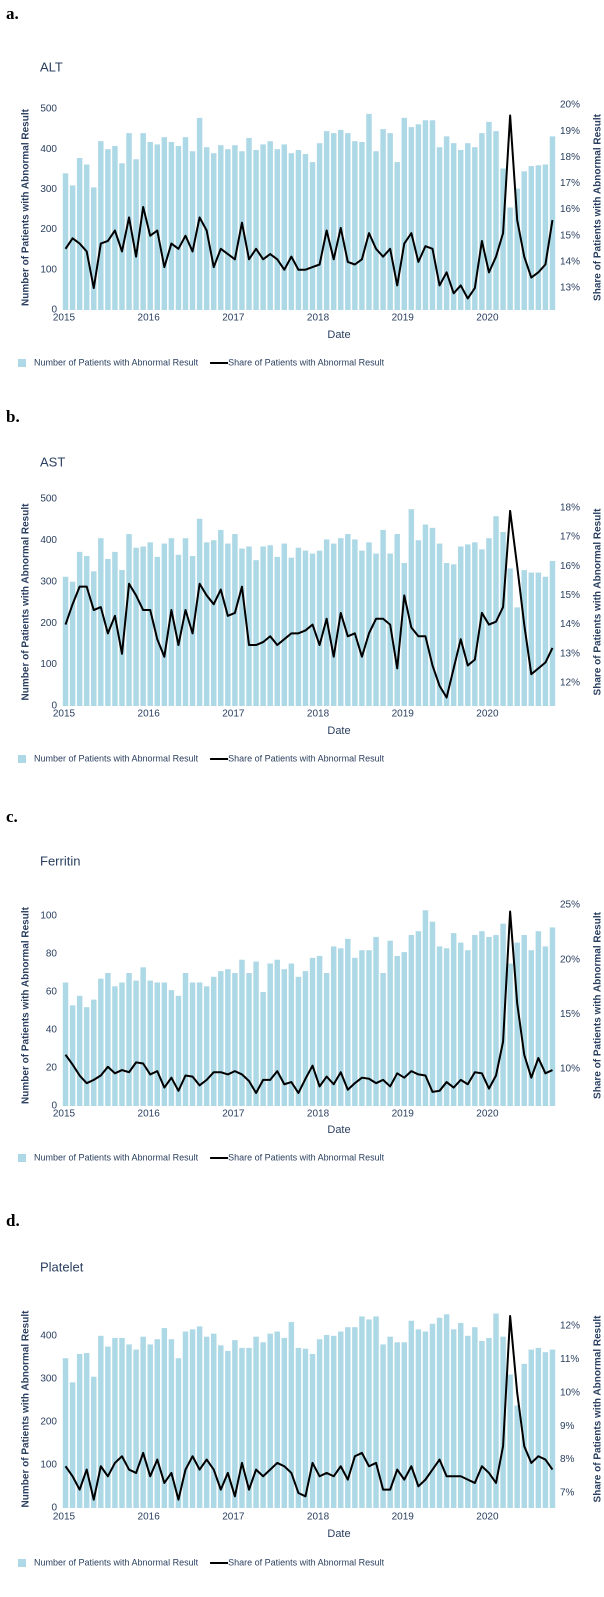 This screenshot has height=1597, width=604. I want to click on y2-tick-label: 20%, so click(570, 105).